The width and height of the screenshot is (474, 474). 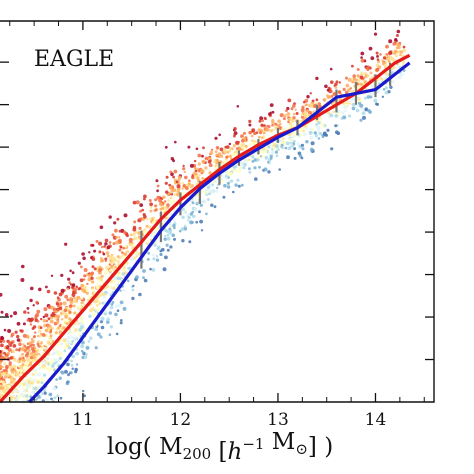 I want to click on x-tick-labels: 11 12 13 14, so click(x=229, y=420).